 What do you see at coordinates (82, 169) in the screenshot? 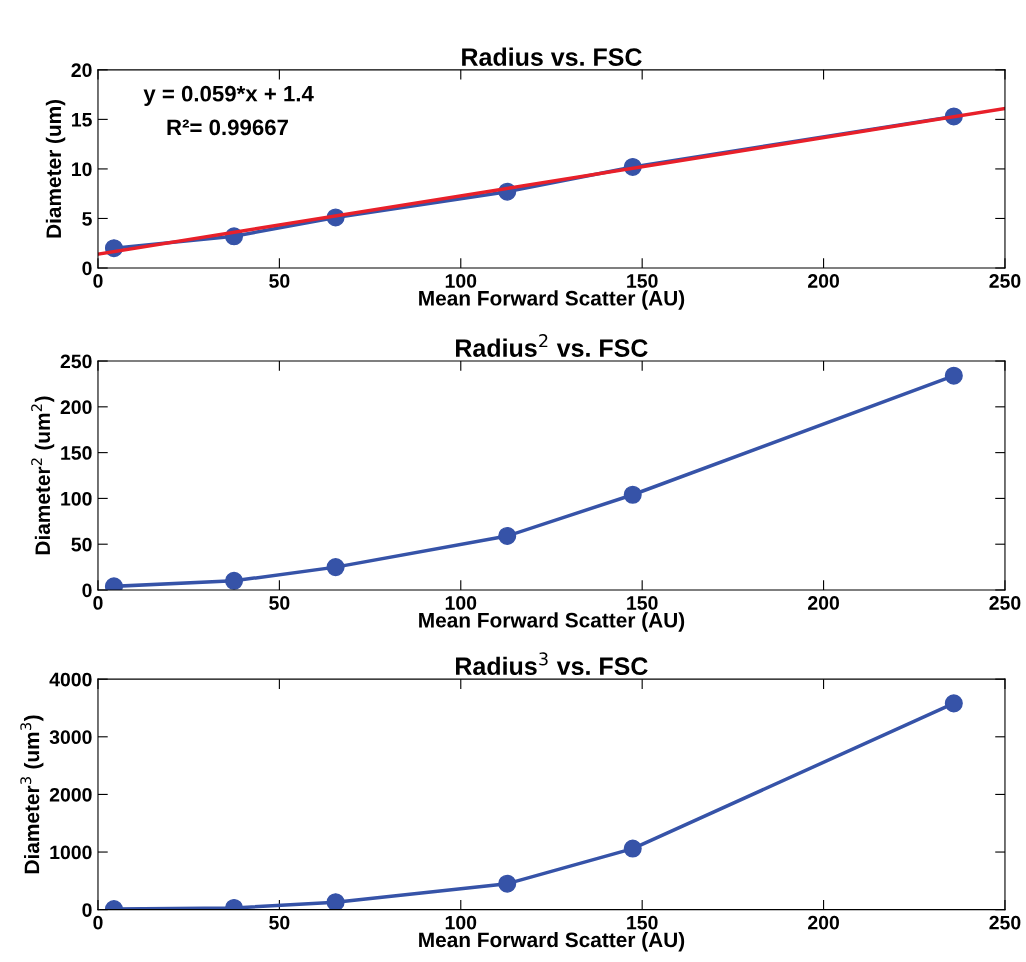
I see `y-tick-label: 10` at bounding box center [82, 169].